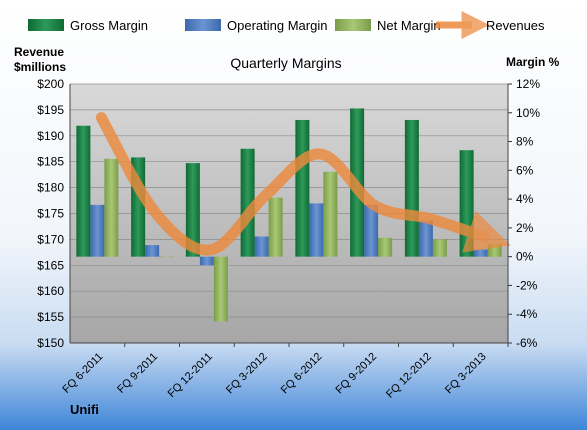  Describe the element at coordinates (50, 291) in the screenshot. I see `left-tick-label: $160` at that location.